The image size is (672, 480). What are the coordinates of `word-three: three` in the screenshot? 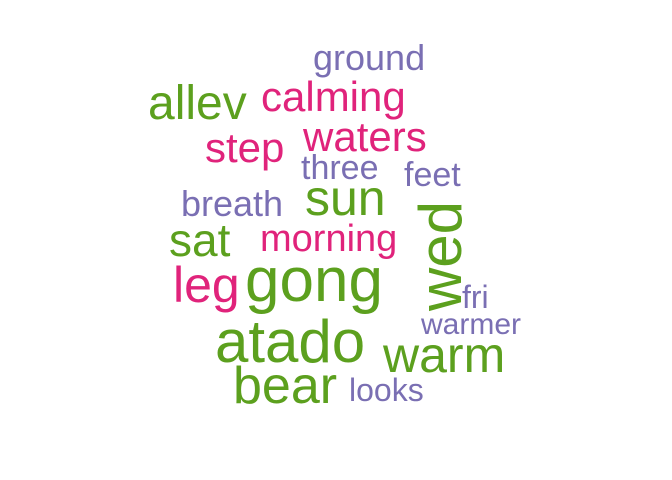 It's located at (340, 168).